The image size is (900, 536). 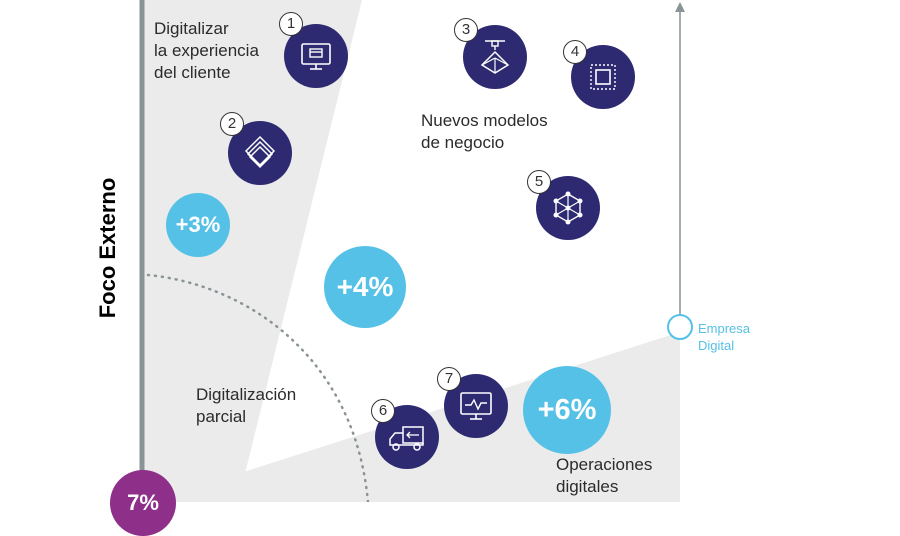 I want to click on partial-digitalization-arc, so click(x=258, y=387).